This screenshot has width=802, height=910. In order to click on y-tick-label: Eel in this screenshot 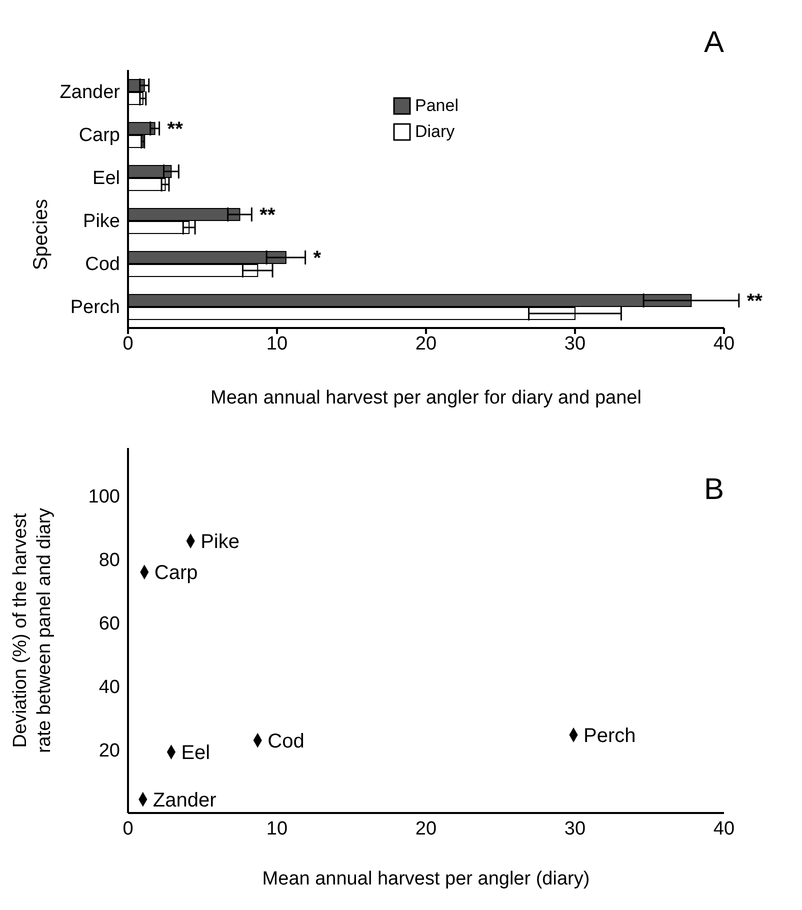, I will do `click(106, 179)`.